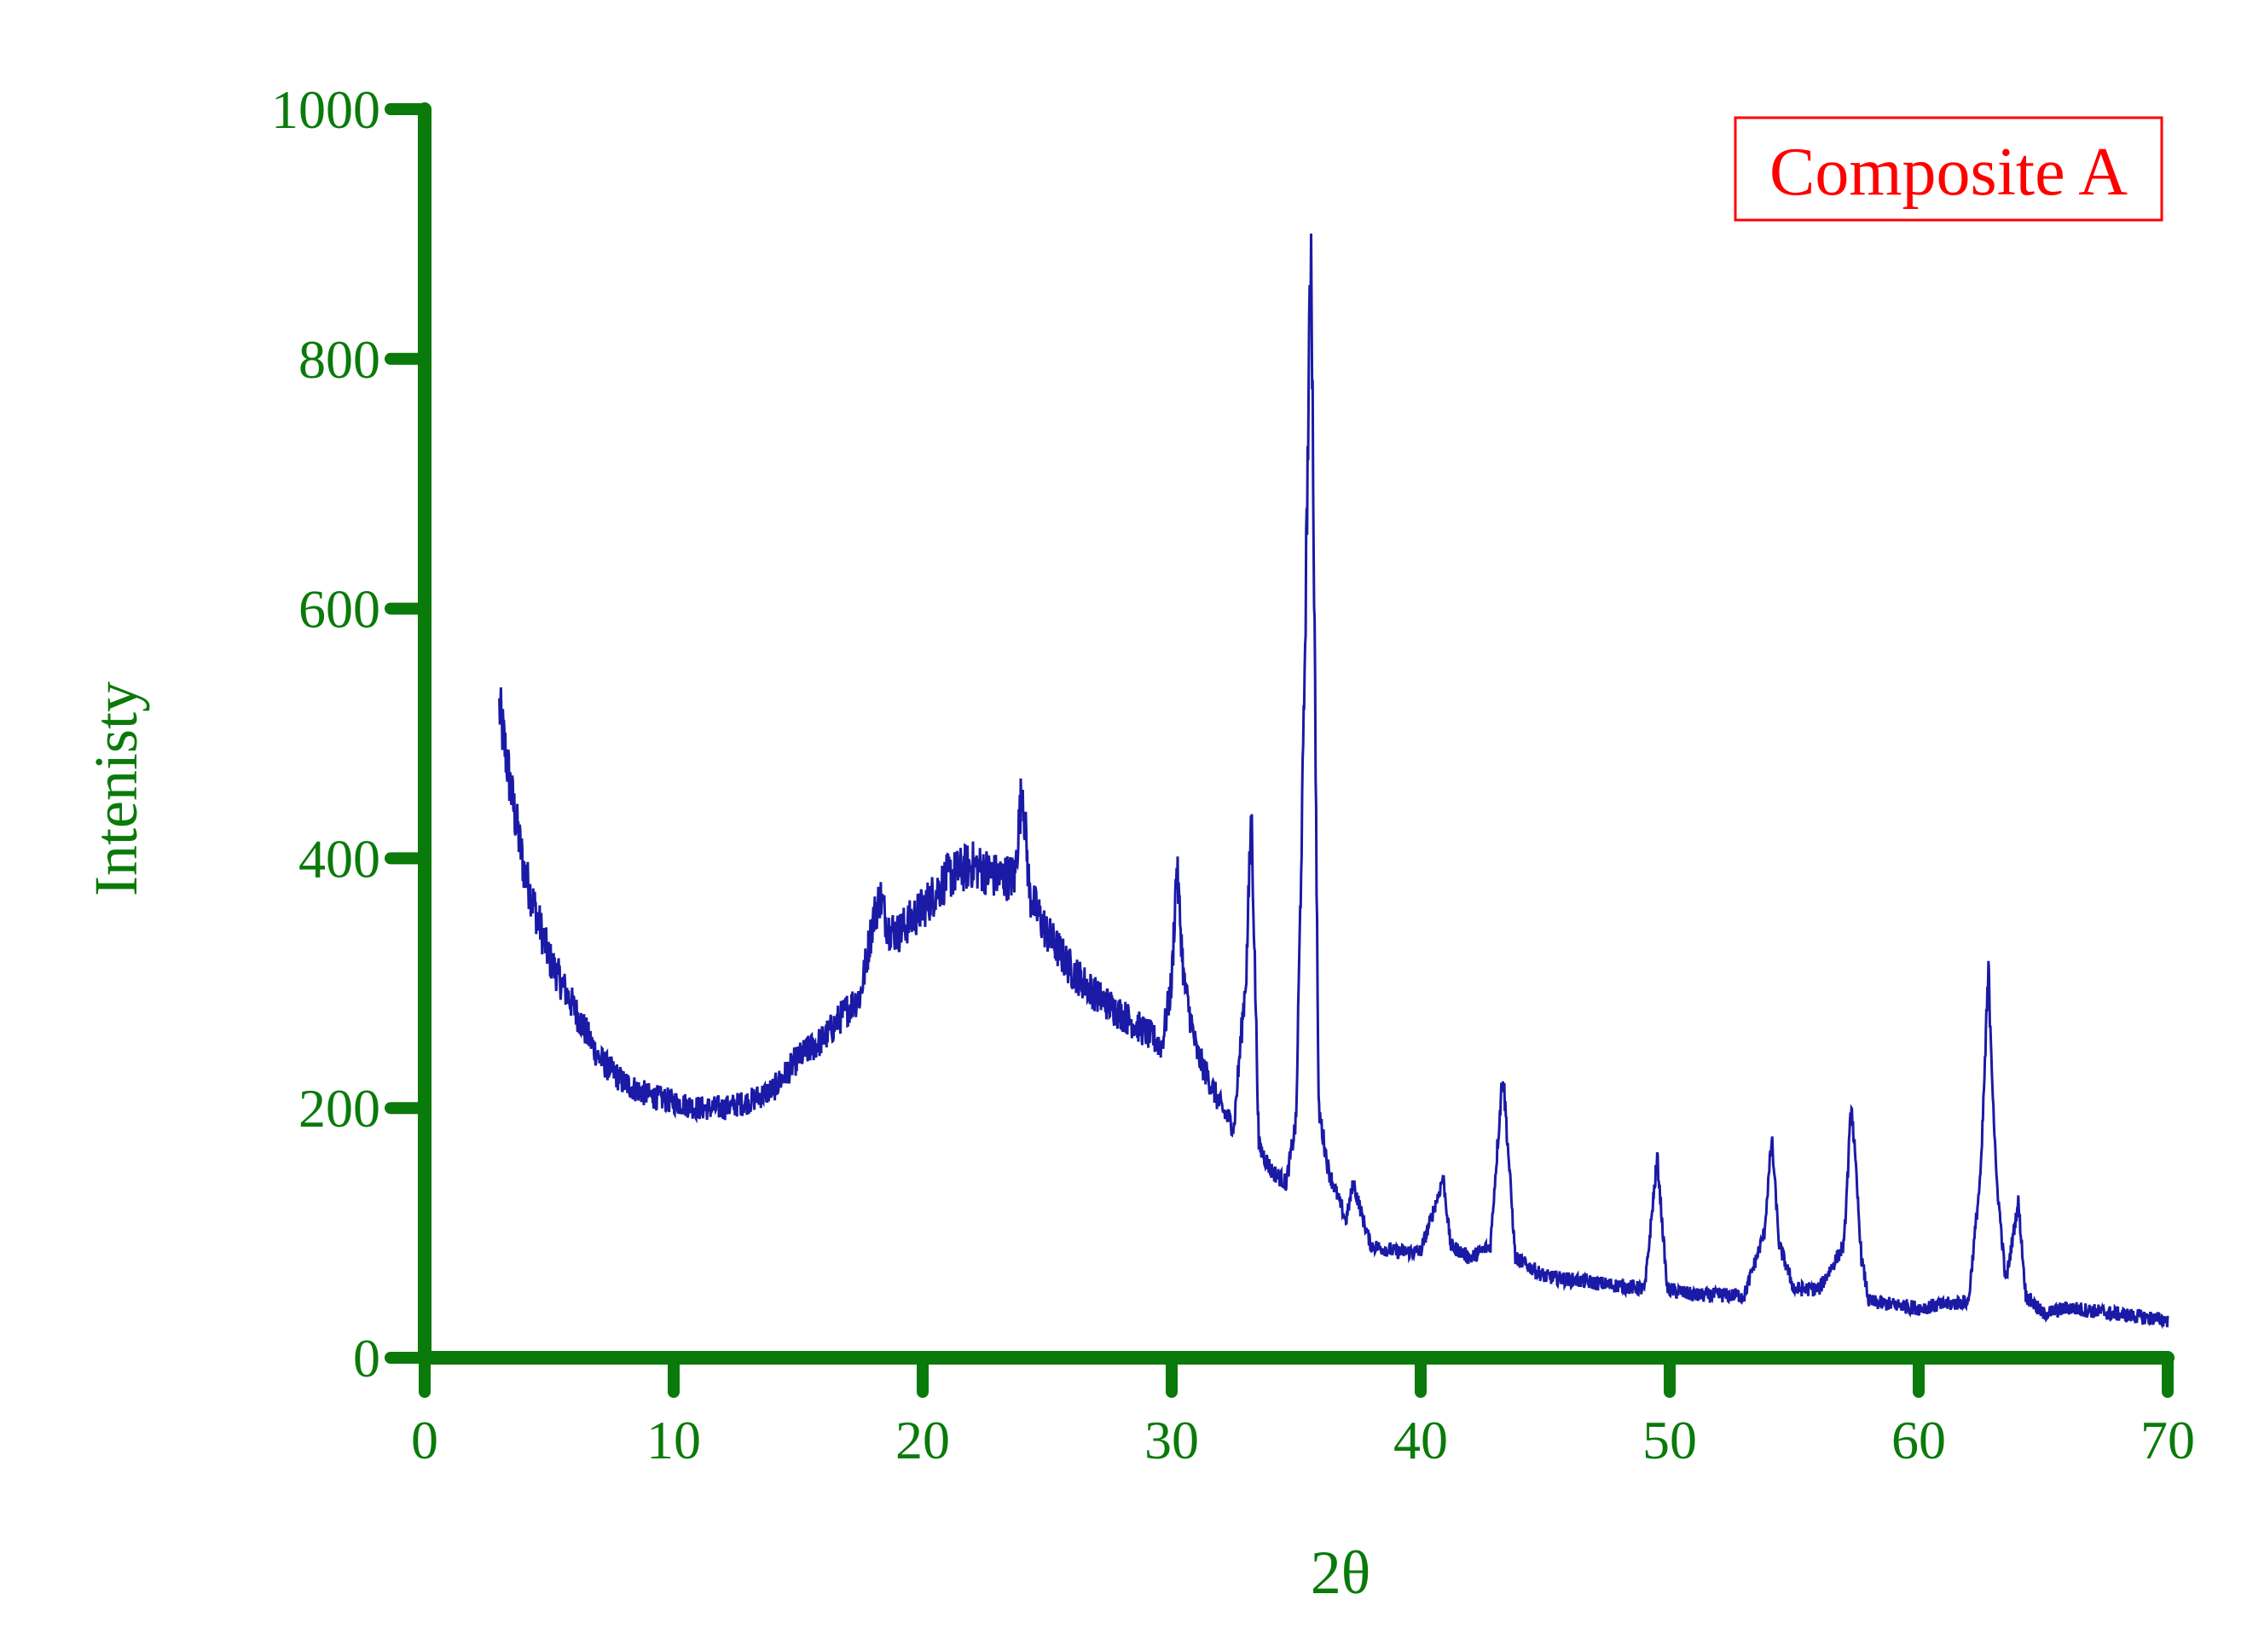 The height and width of the screenshot is (1652, 2247). Describe the element at coordinates (1420, 1440) in the screenshot. I see `x-tick-label-40: 40` at that location.